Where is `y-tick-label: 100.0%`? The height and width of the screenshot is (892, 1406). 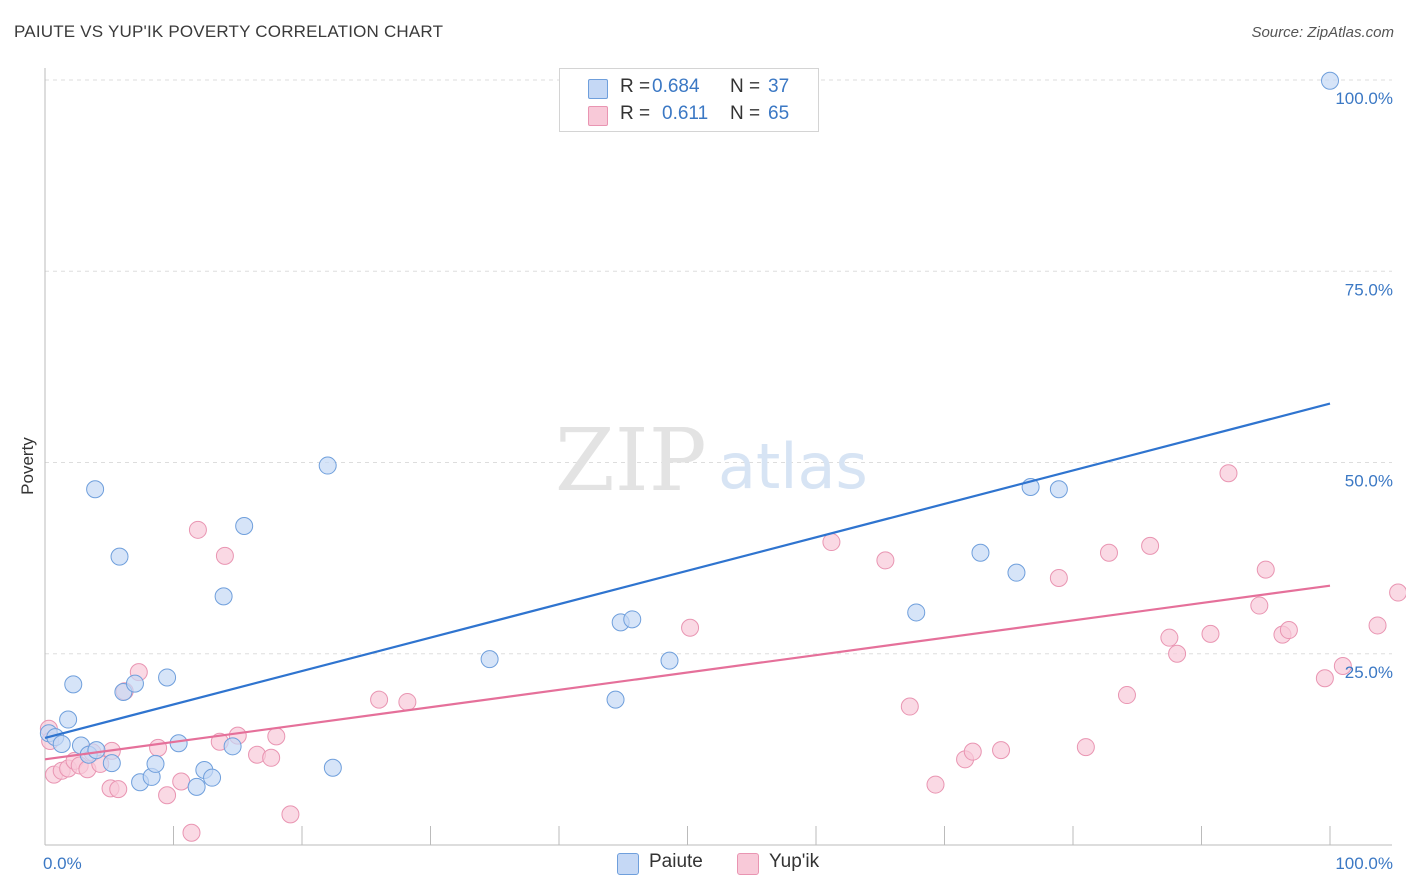
y-tick-label: 100.0% is located at coordinates (1364, 98).